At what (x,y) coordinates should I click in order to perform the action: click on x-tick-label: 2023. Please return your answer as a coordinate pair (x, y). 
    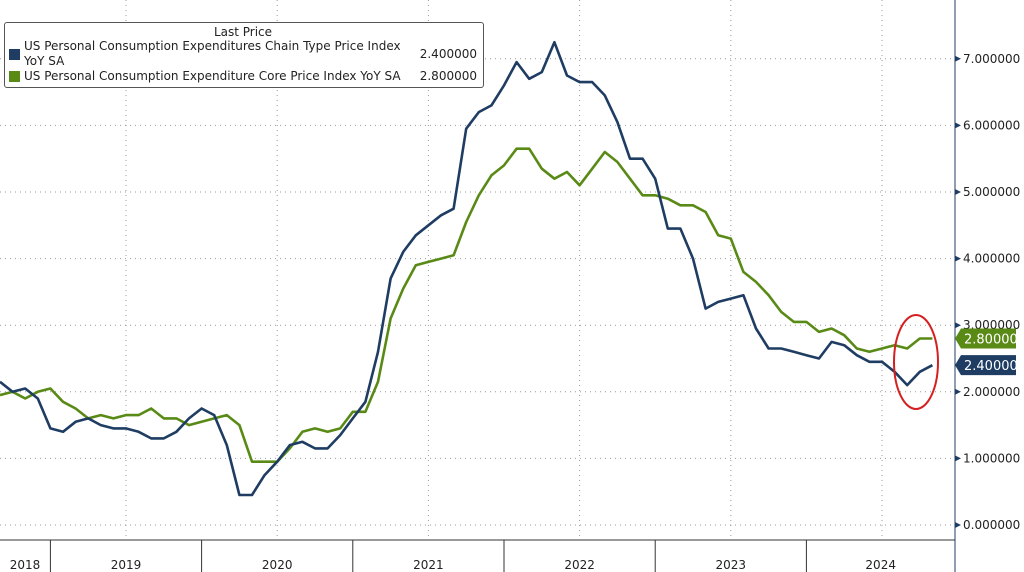
    Looking at the image, I should click on (731, 565).